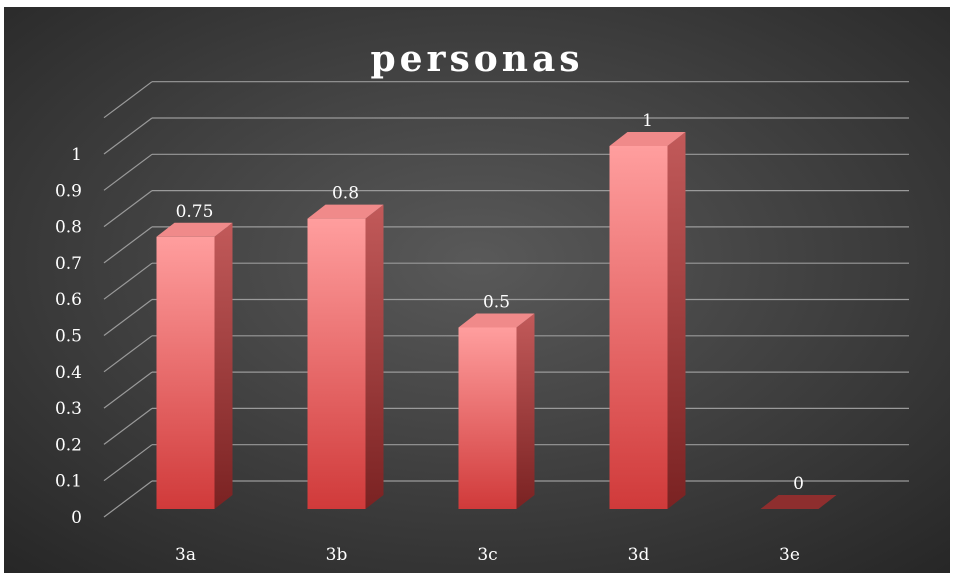 The height and width of the screenshot is (577, 955). Describe the element at coordinates (68, 409) in the screenshot. I see `y-tick-label: 0.3` at that location.